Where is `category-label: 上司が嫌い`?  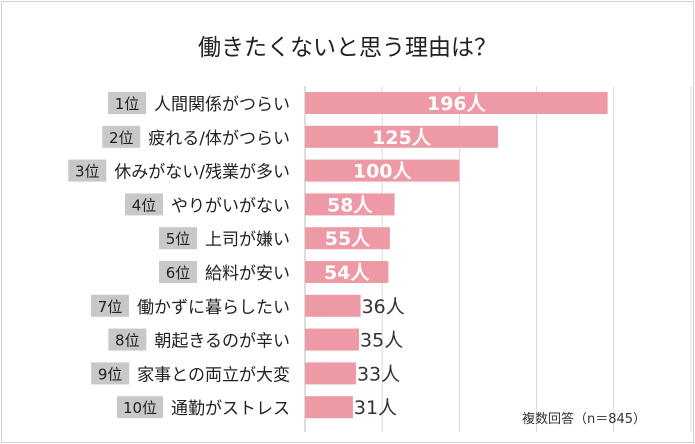
category-label: 上司が嫌い is located at coordinates (247, 240).